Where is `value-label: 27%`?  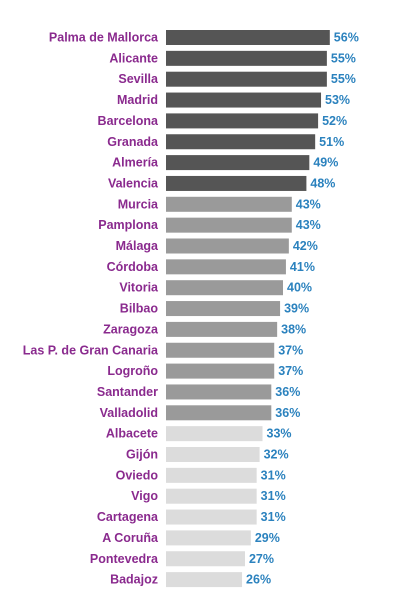 value-label: 27% is located at coordinates (261, 559).